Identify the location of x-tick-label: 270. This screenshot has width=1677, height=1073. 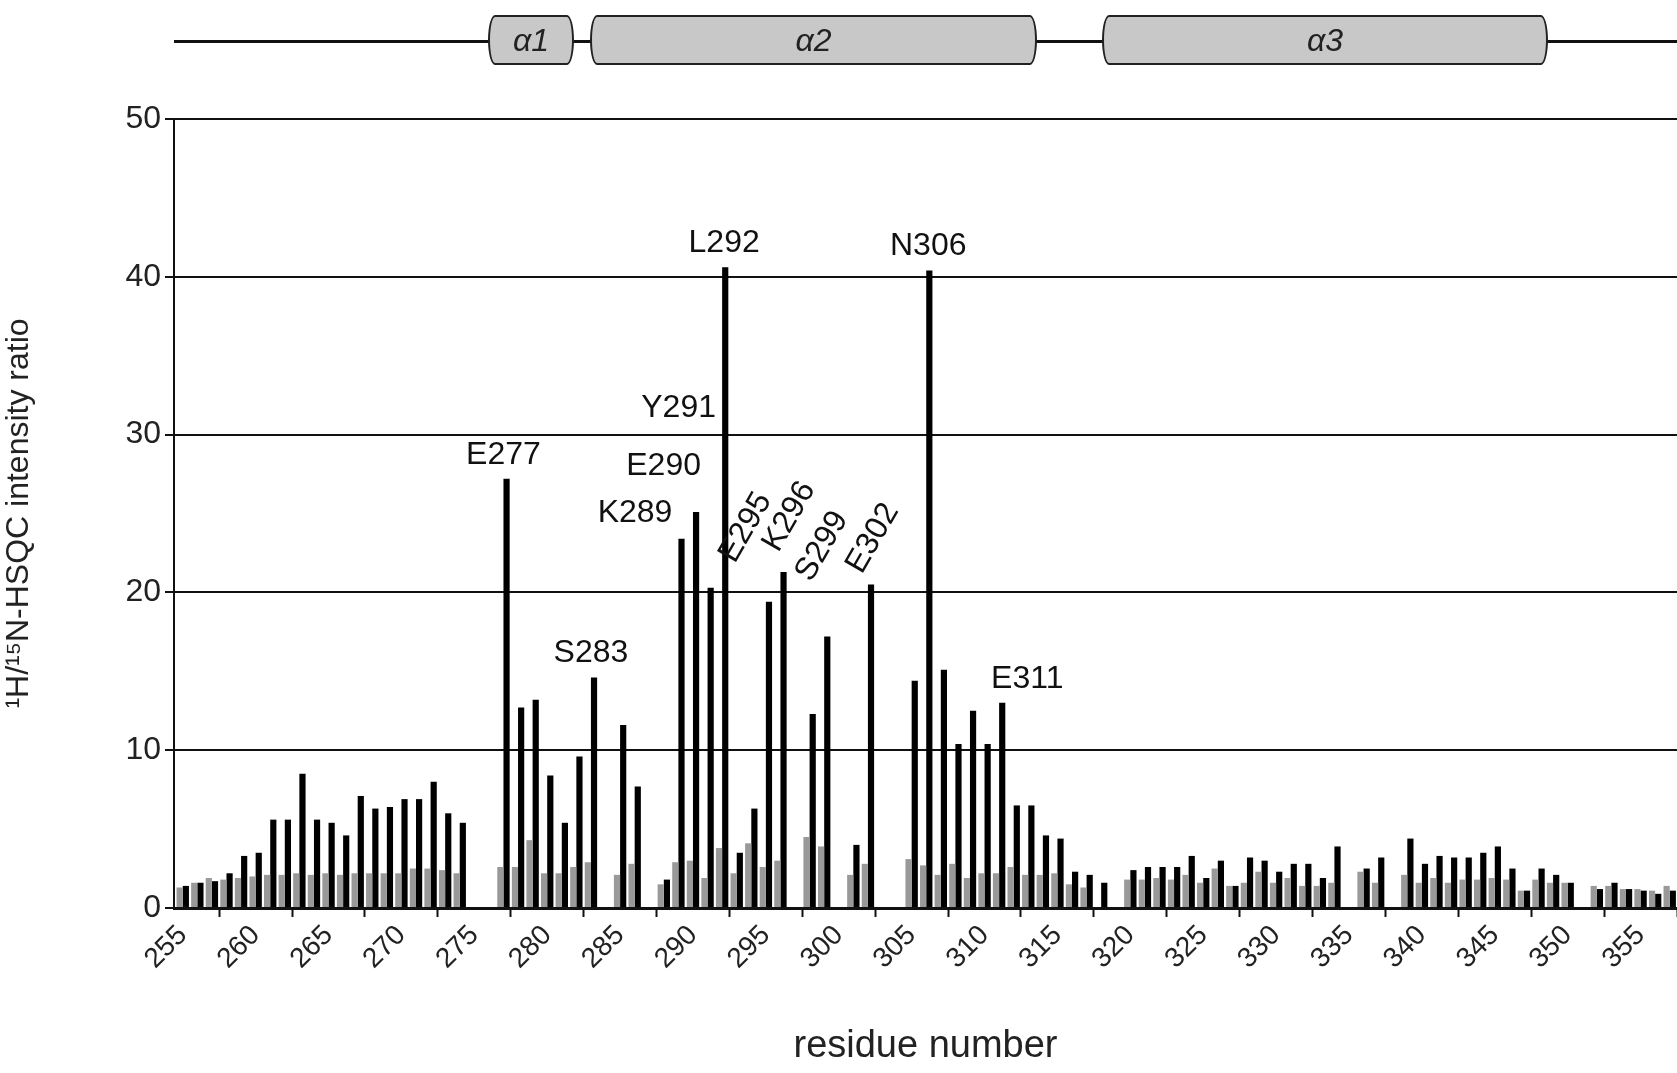
(384, 946).